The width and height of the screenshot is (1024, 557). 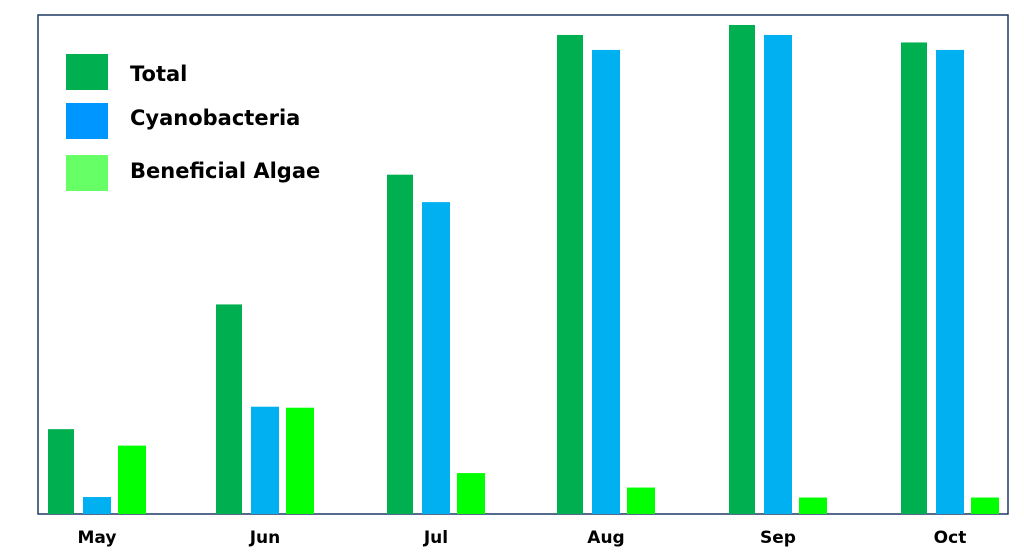 What do you see at coordinates (61, 471) in the screenshot?
I see `bar-total-may` at bounding box center [61, 471].